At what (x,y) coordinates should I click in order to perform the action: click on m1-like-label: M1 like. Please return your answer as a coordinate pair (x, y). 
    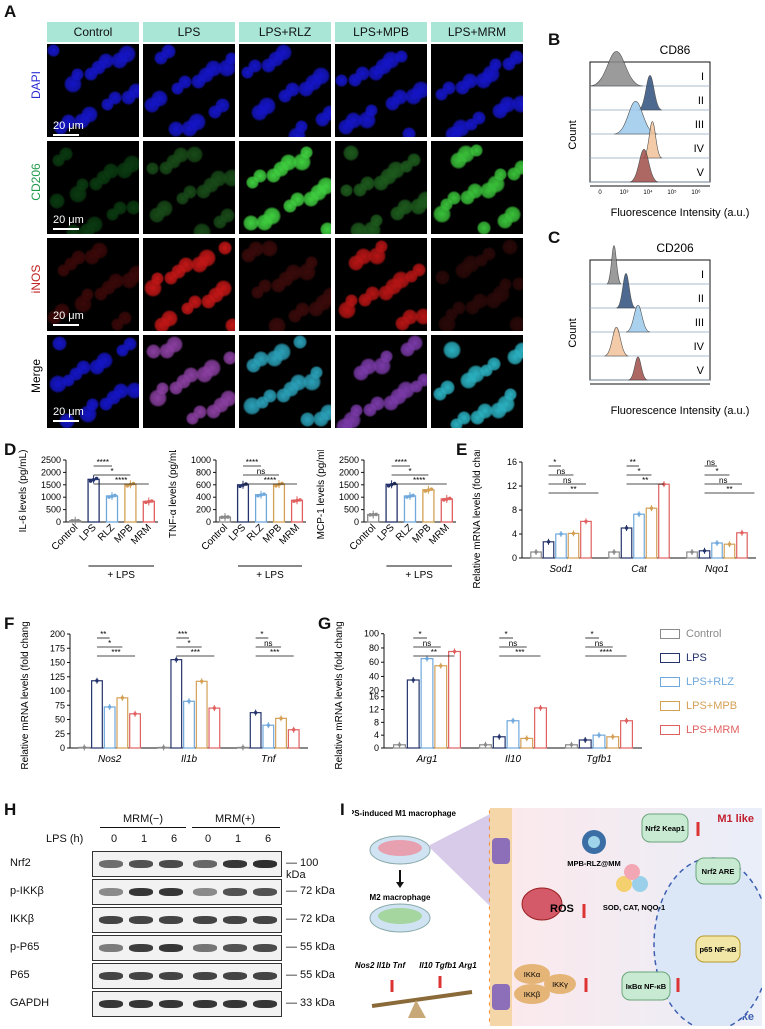
    Looking at the image, I should click on (735, 819).